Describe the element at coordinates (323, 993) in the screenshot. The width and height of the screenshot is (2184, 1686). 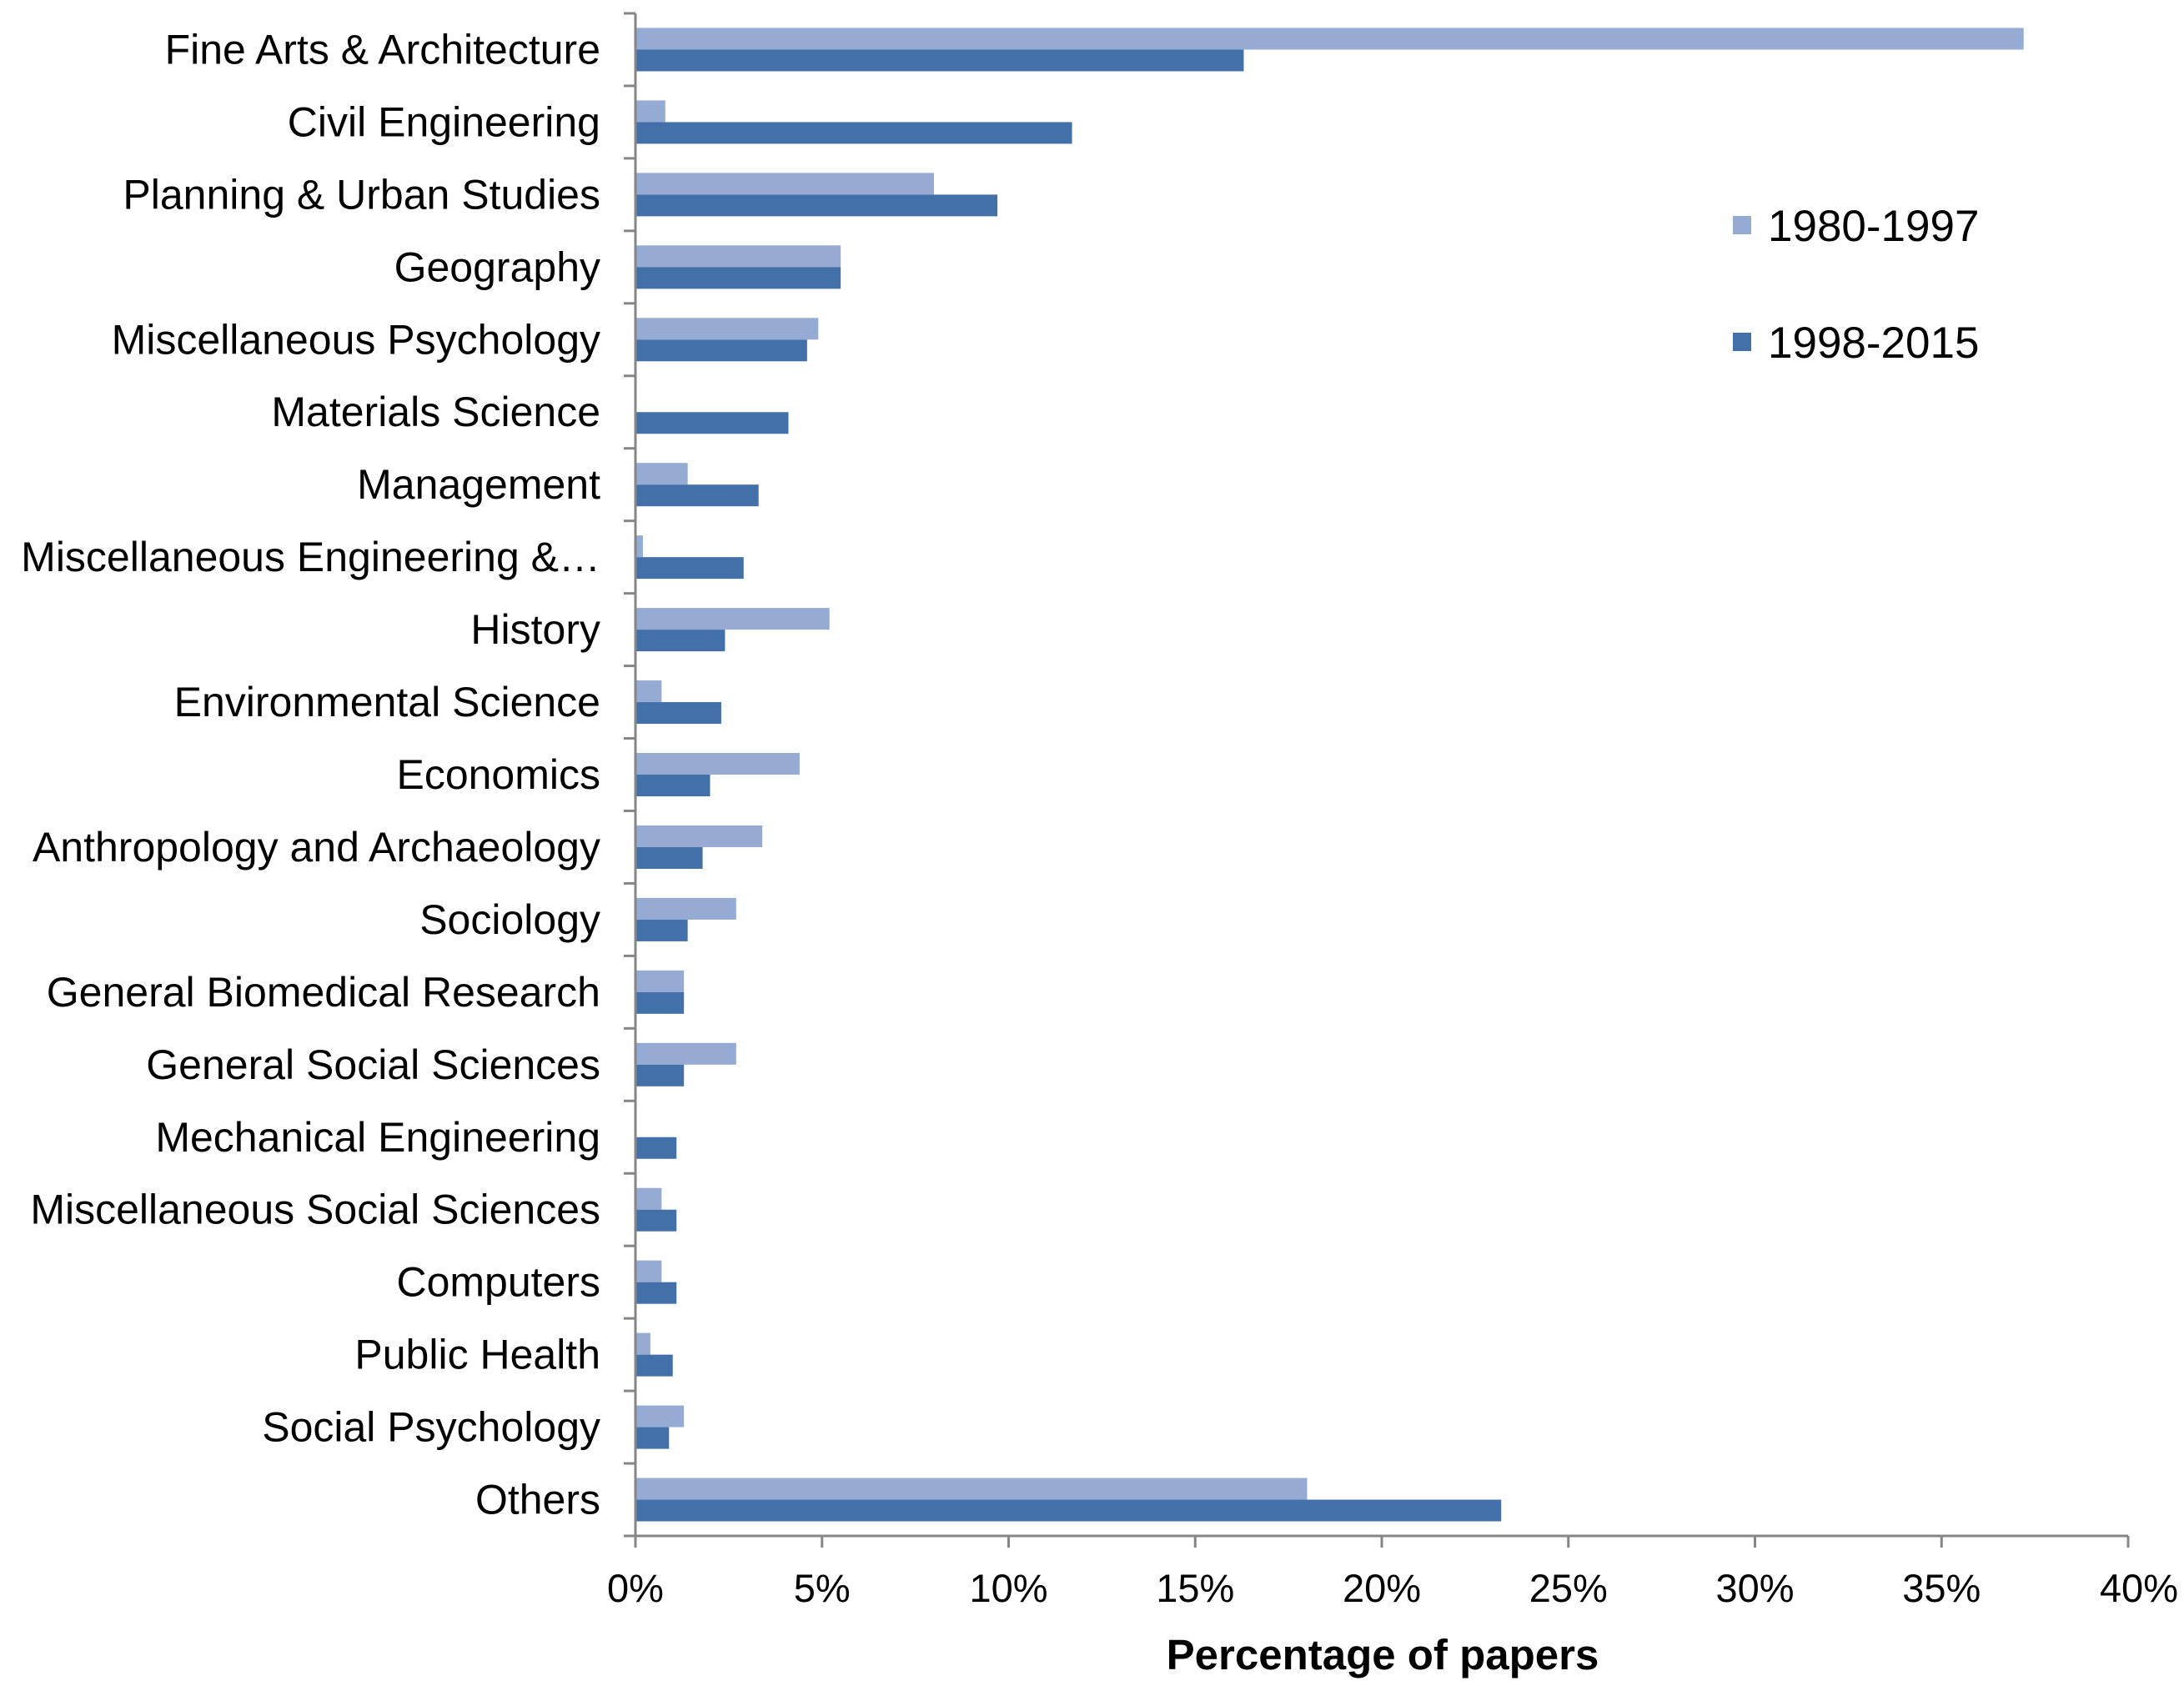
I see `category-label-general-biomedical-research: General Biomedical Research` at that location.